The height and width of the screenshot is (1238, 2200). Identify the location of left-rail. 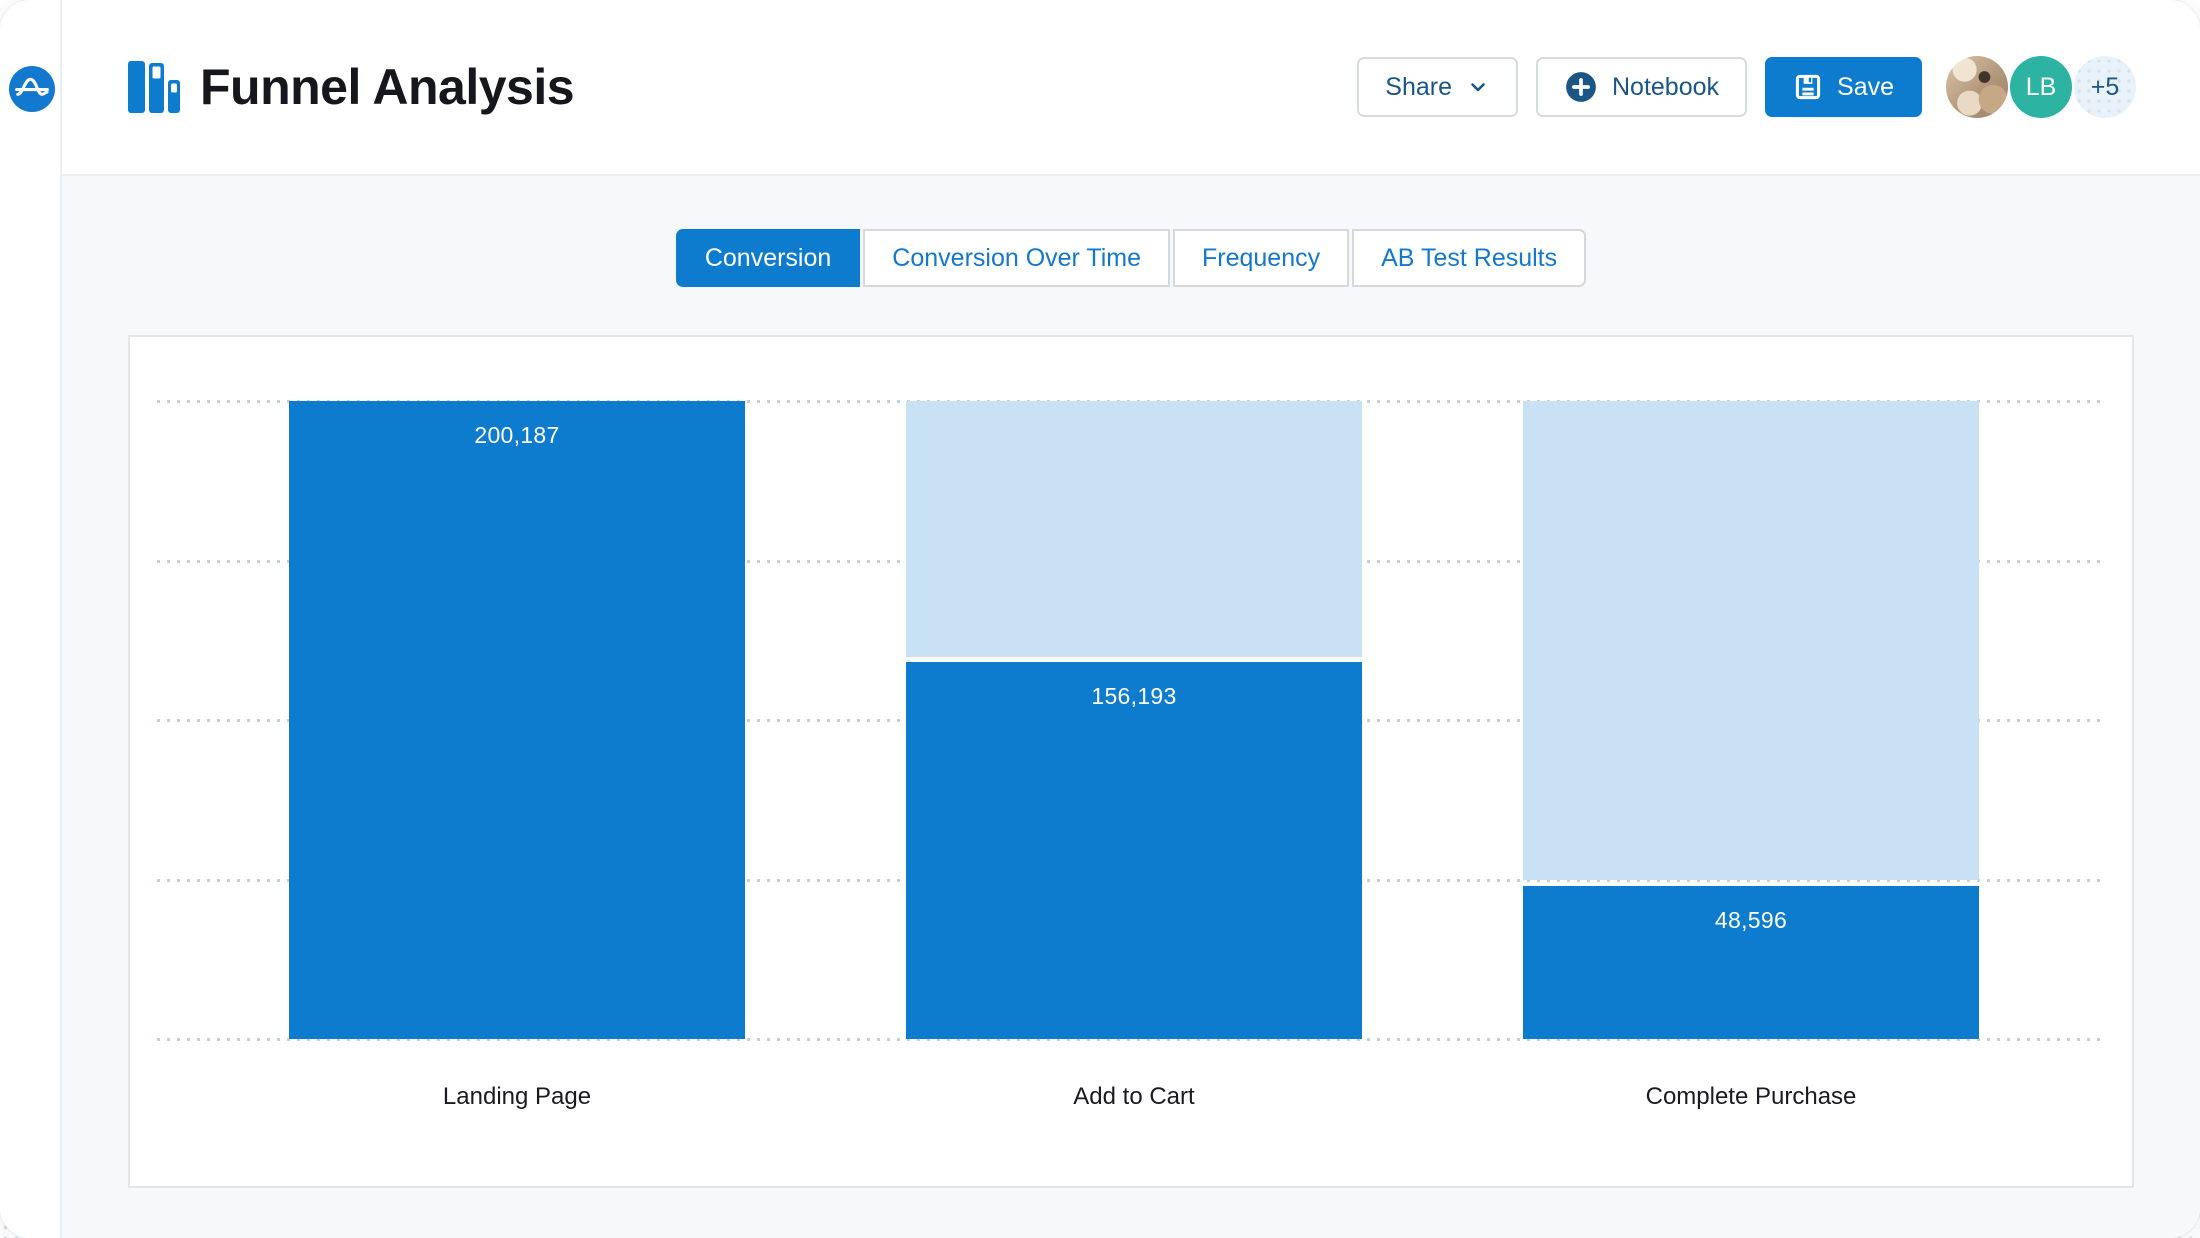
(31, 619).